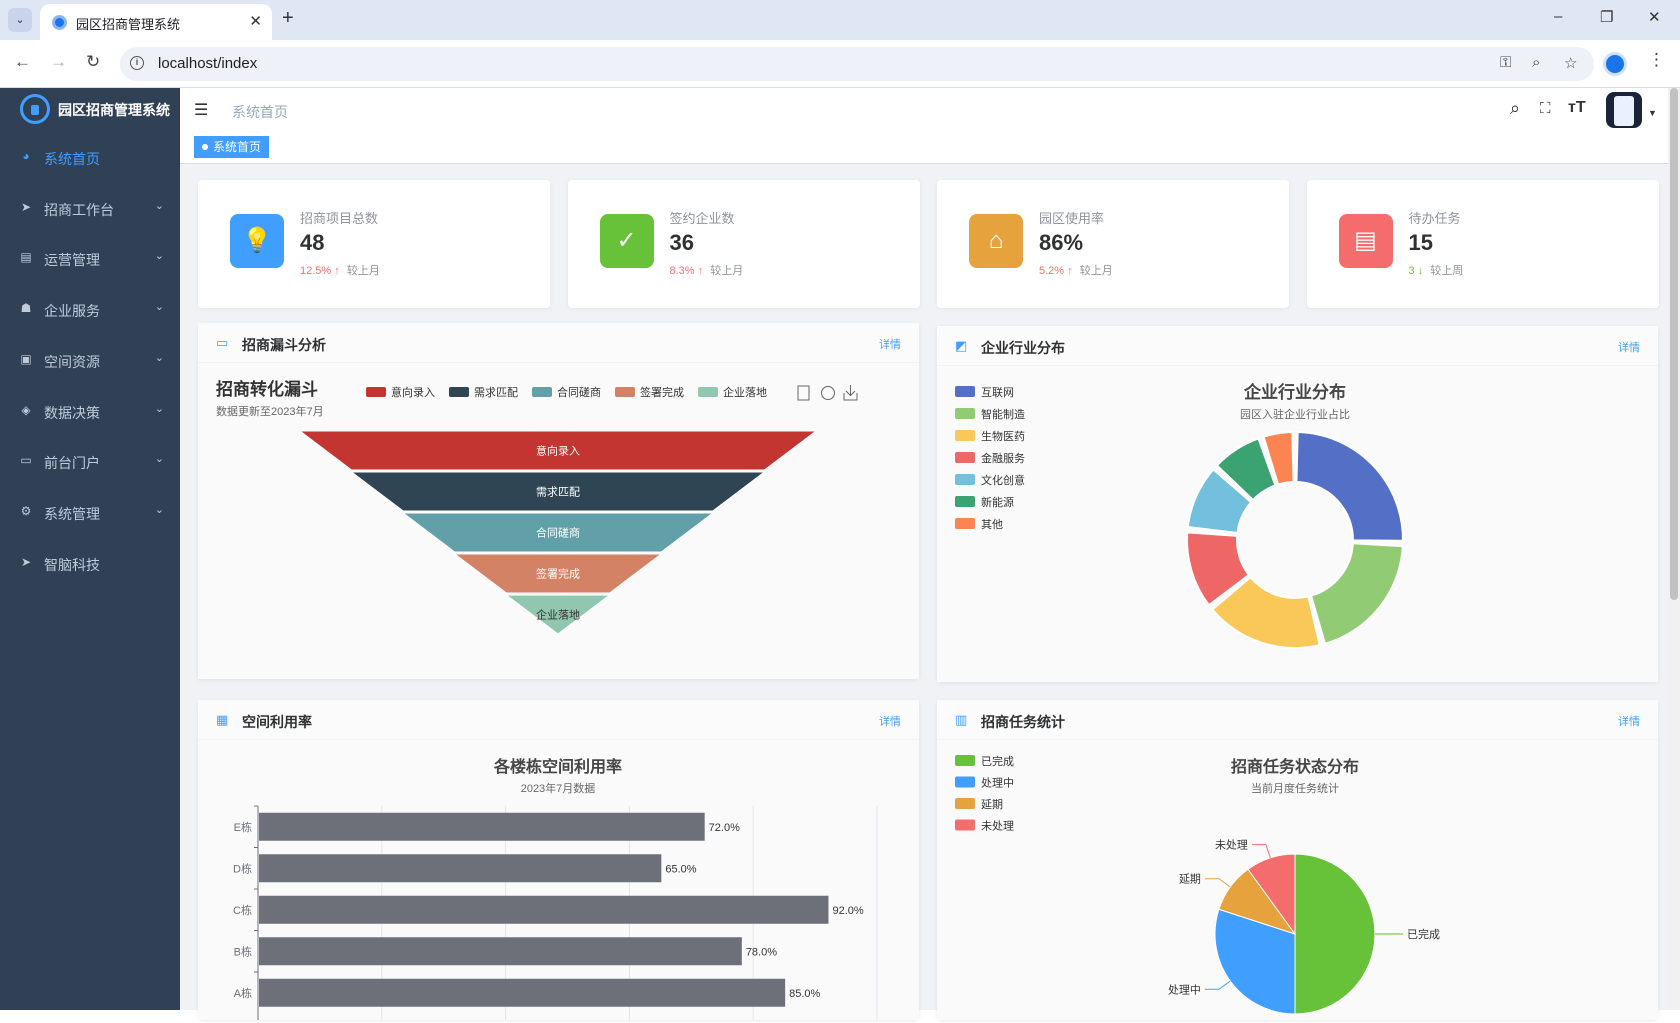 The width and height of the screenshot is (1680, 1023). What do you see at coordinates (260, 112) in the screenshot?
I see `breadcrumb: 系统首页` at bounding box center [260, 112].